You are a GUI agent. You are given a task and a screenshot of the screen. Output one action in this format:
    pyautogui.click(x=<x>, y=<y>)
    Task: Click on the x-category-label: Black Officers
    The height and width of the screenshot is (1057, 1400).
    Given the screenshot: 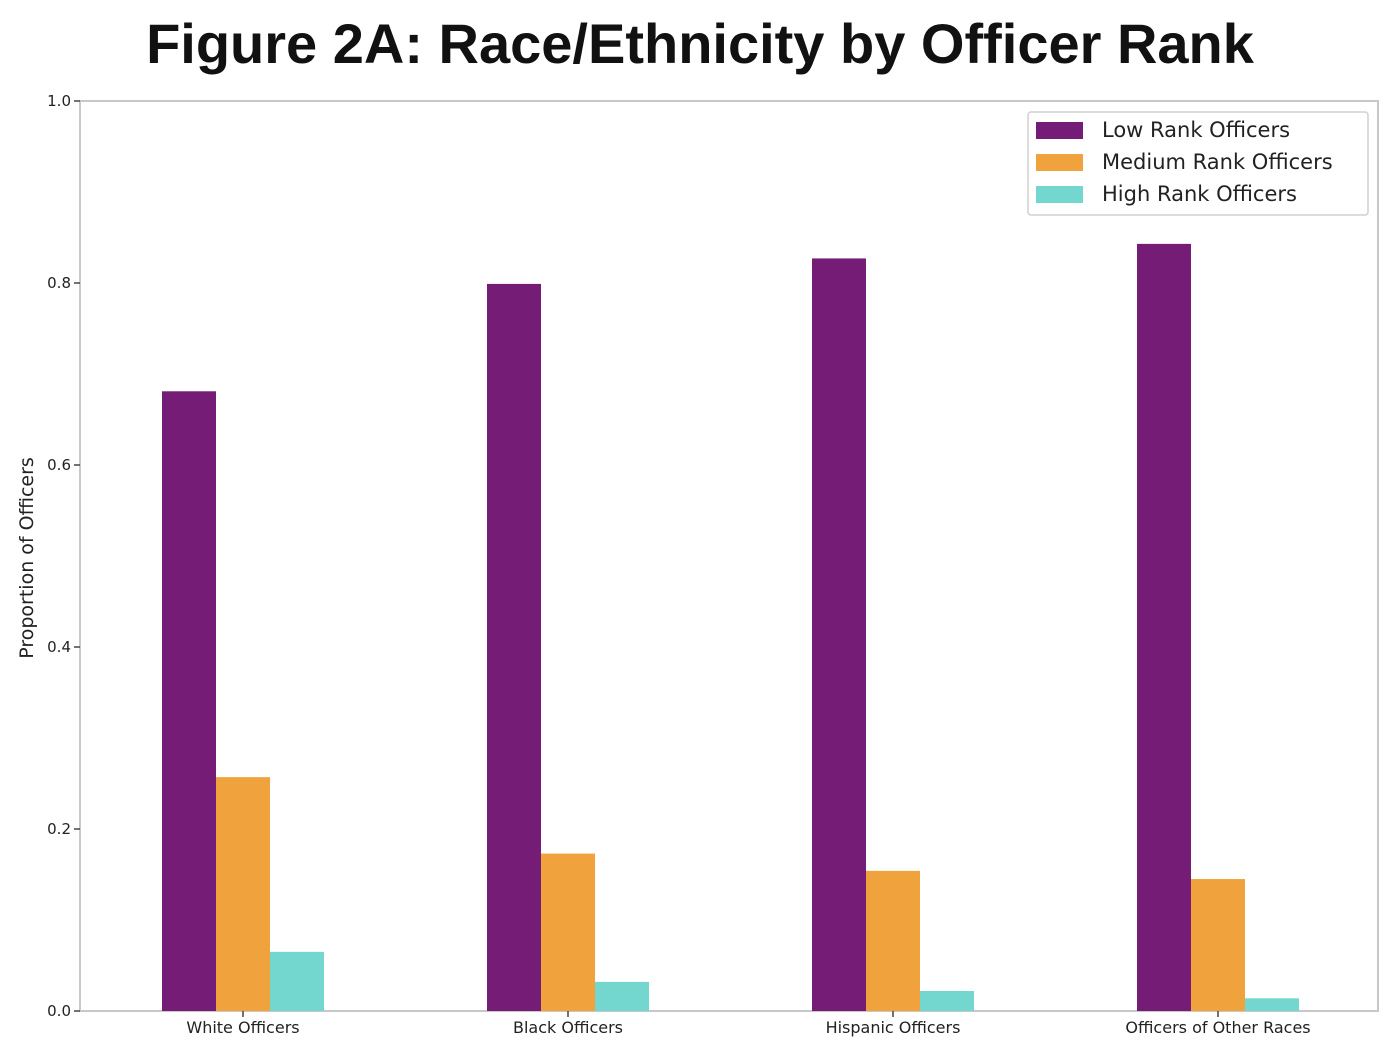 What is the action you would take?
    pyautogui.click(x=568, y=1027)
    